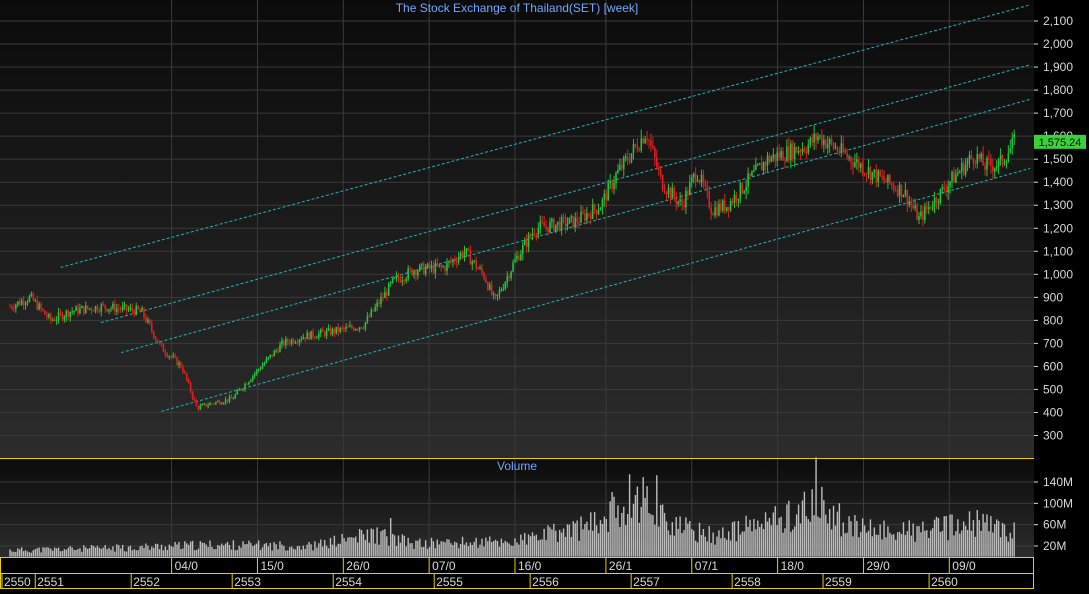 The width and height of the screenshot is (1089, 594). I want to click on x-year-label: 2559, so click(838, 582).